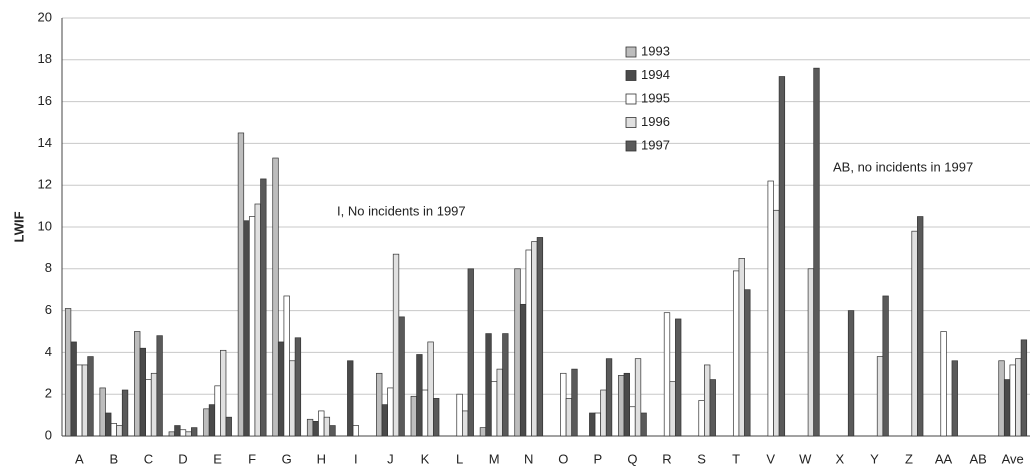 The image size is (1031, 473). I want to click on y-tick-label: 16, so click(45, 100).